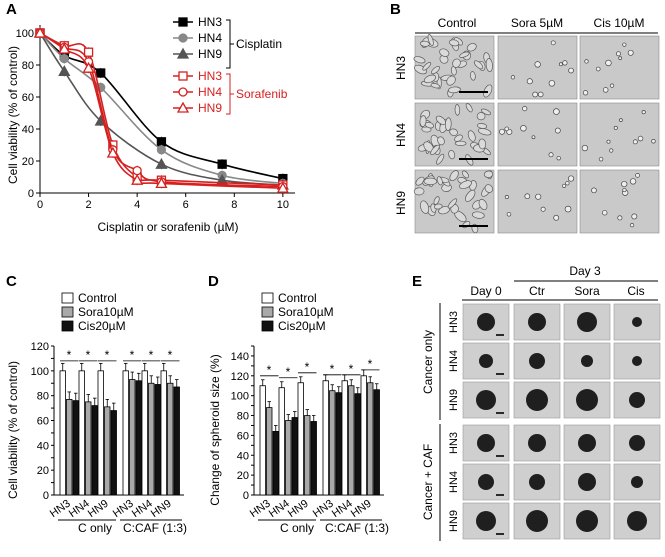  Describe the element at coordinates (361, 509) in the screenshot. I see `panel-d-category-label: HN9` at that location.